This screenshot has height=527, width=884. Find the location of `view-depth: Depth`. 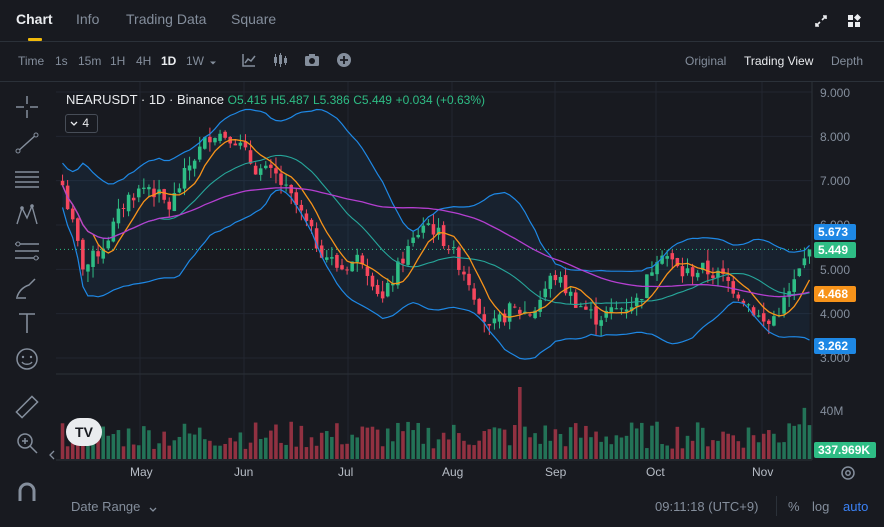

view-depth: Depth is located at coordinates (847, 61).